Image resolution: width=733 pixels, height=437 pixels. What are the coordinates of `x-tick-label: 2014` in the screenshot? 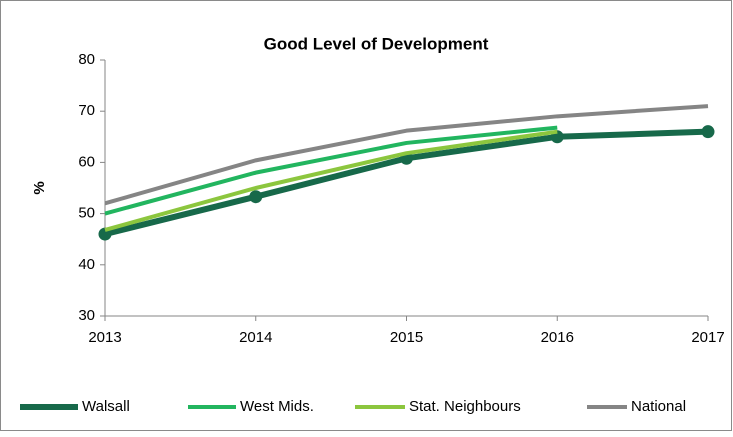 It's located at (255, 337).